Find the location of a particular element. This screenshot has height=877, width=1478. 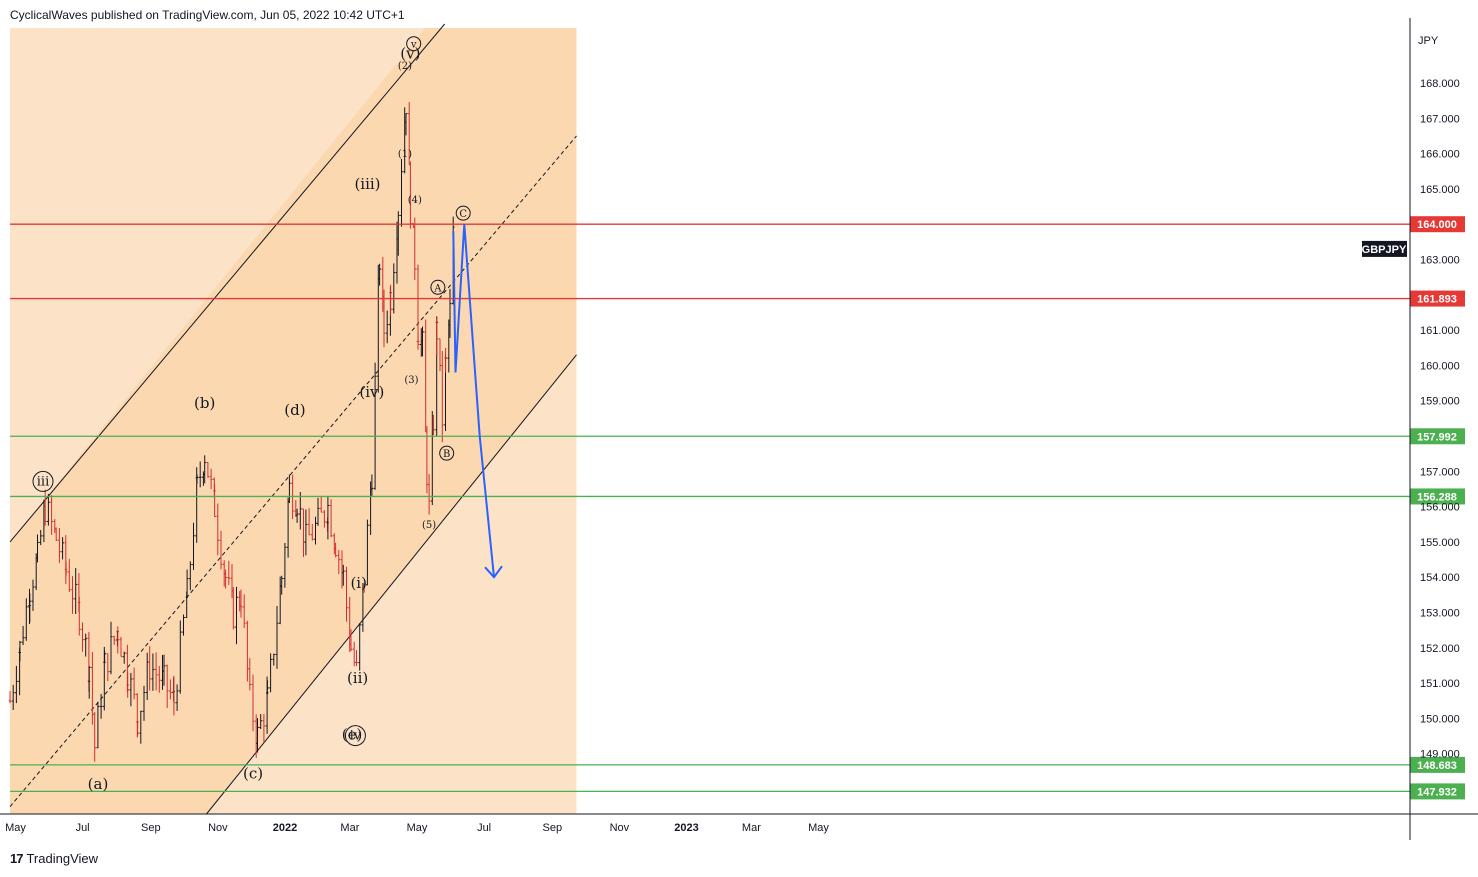

tradingview-logo-icon: 17 is located at coordinates (17, 858).